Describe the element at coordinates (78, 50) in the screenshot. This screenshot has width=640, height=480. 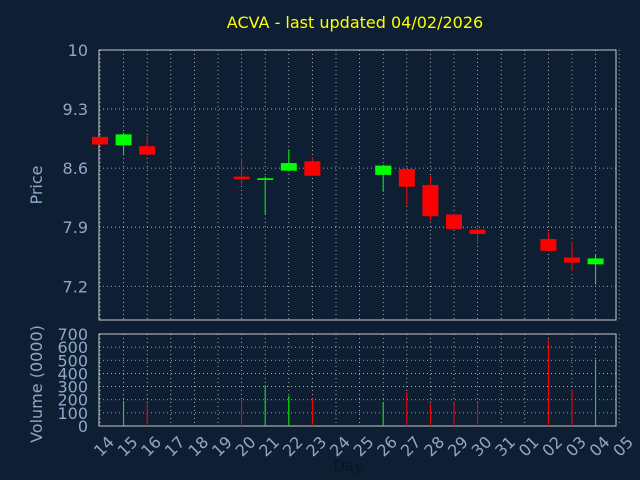
I see `price-y-tick-label: 10` at that location.